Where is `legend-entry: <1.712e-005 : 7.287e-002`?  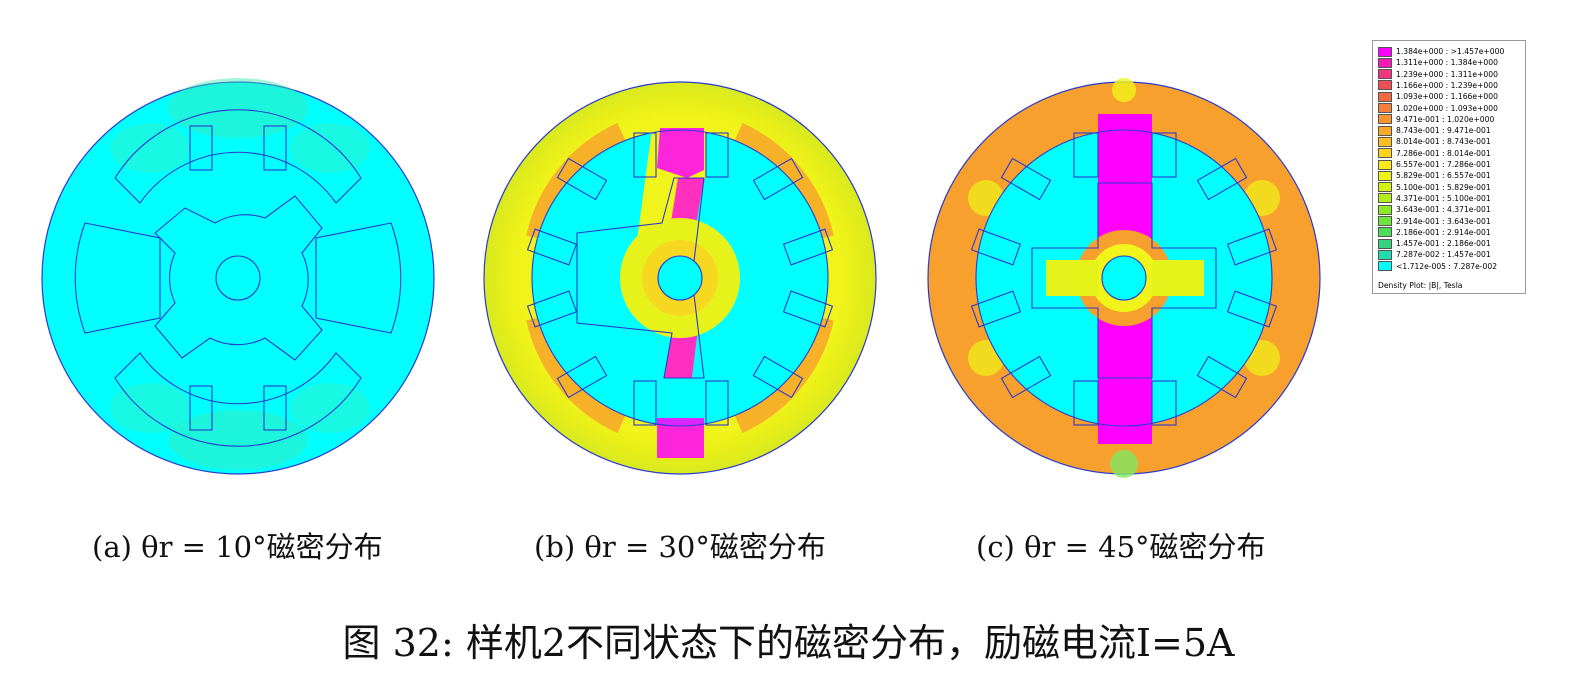 legend-entry: <1.712e-005 : 7.287e-002 is located at coordinates (1437, 266).